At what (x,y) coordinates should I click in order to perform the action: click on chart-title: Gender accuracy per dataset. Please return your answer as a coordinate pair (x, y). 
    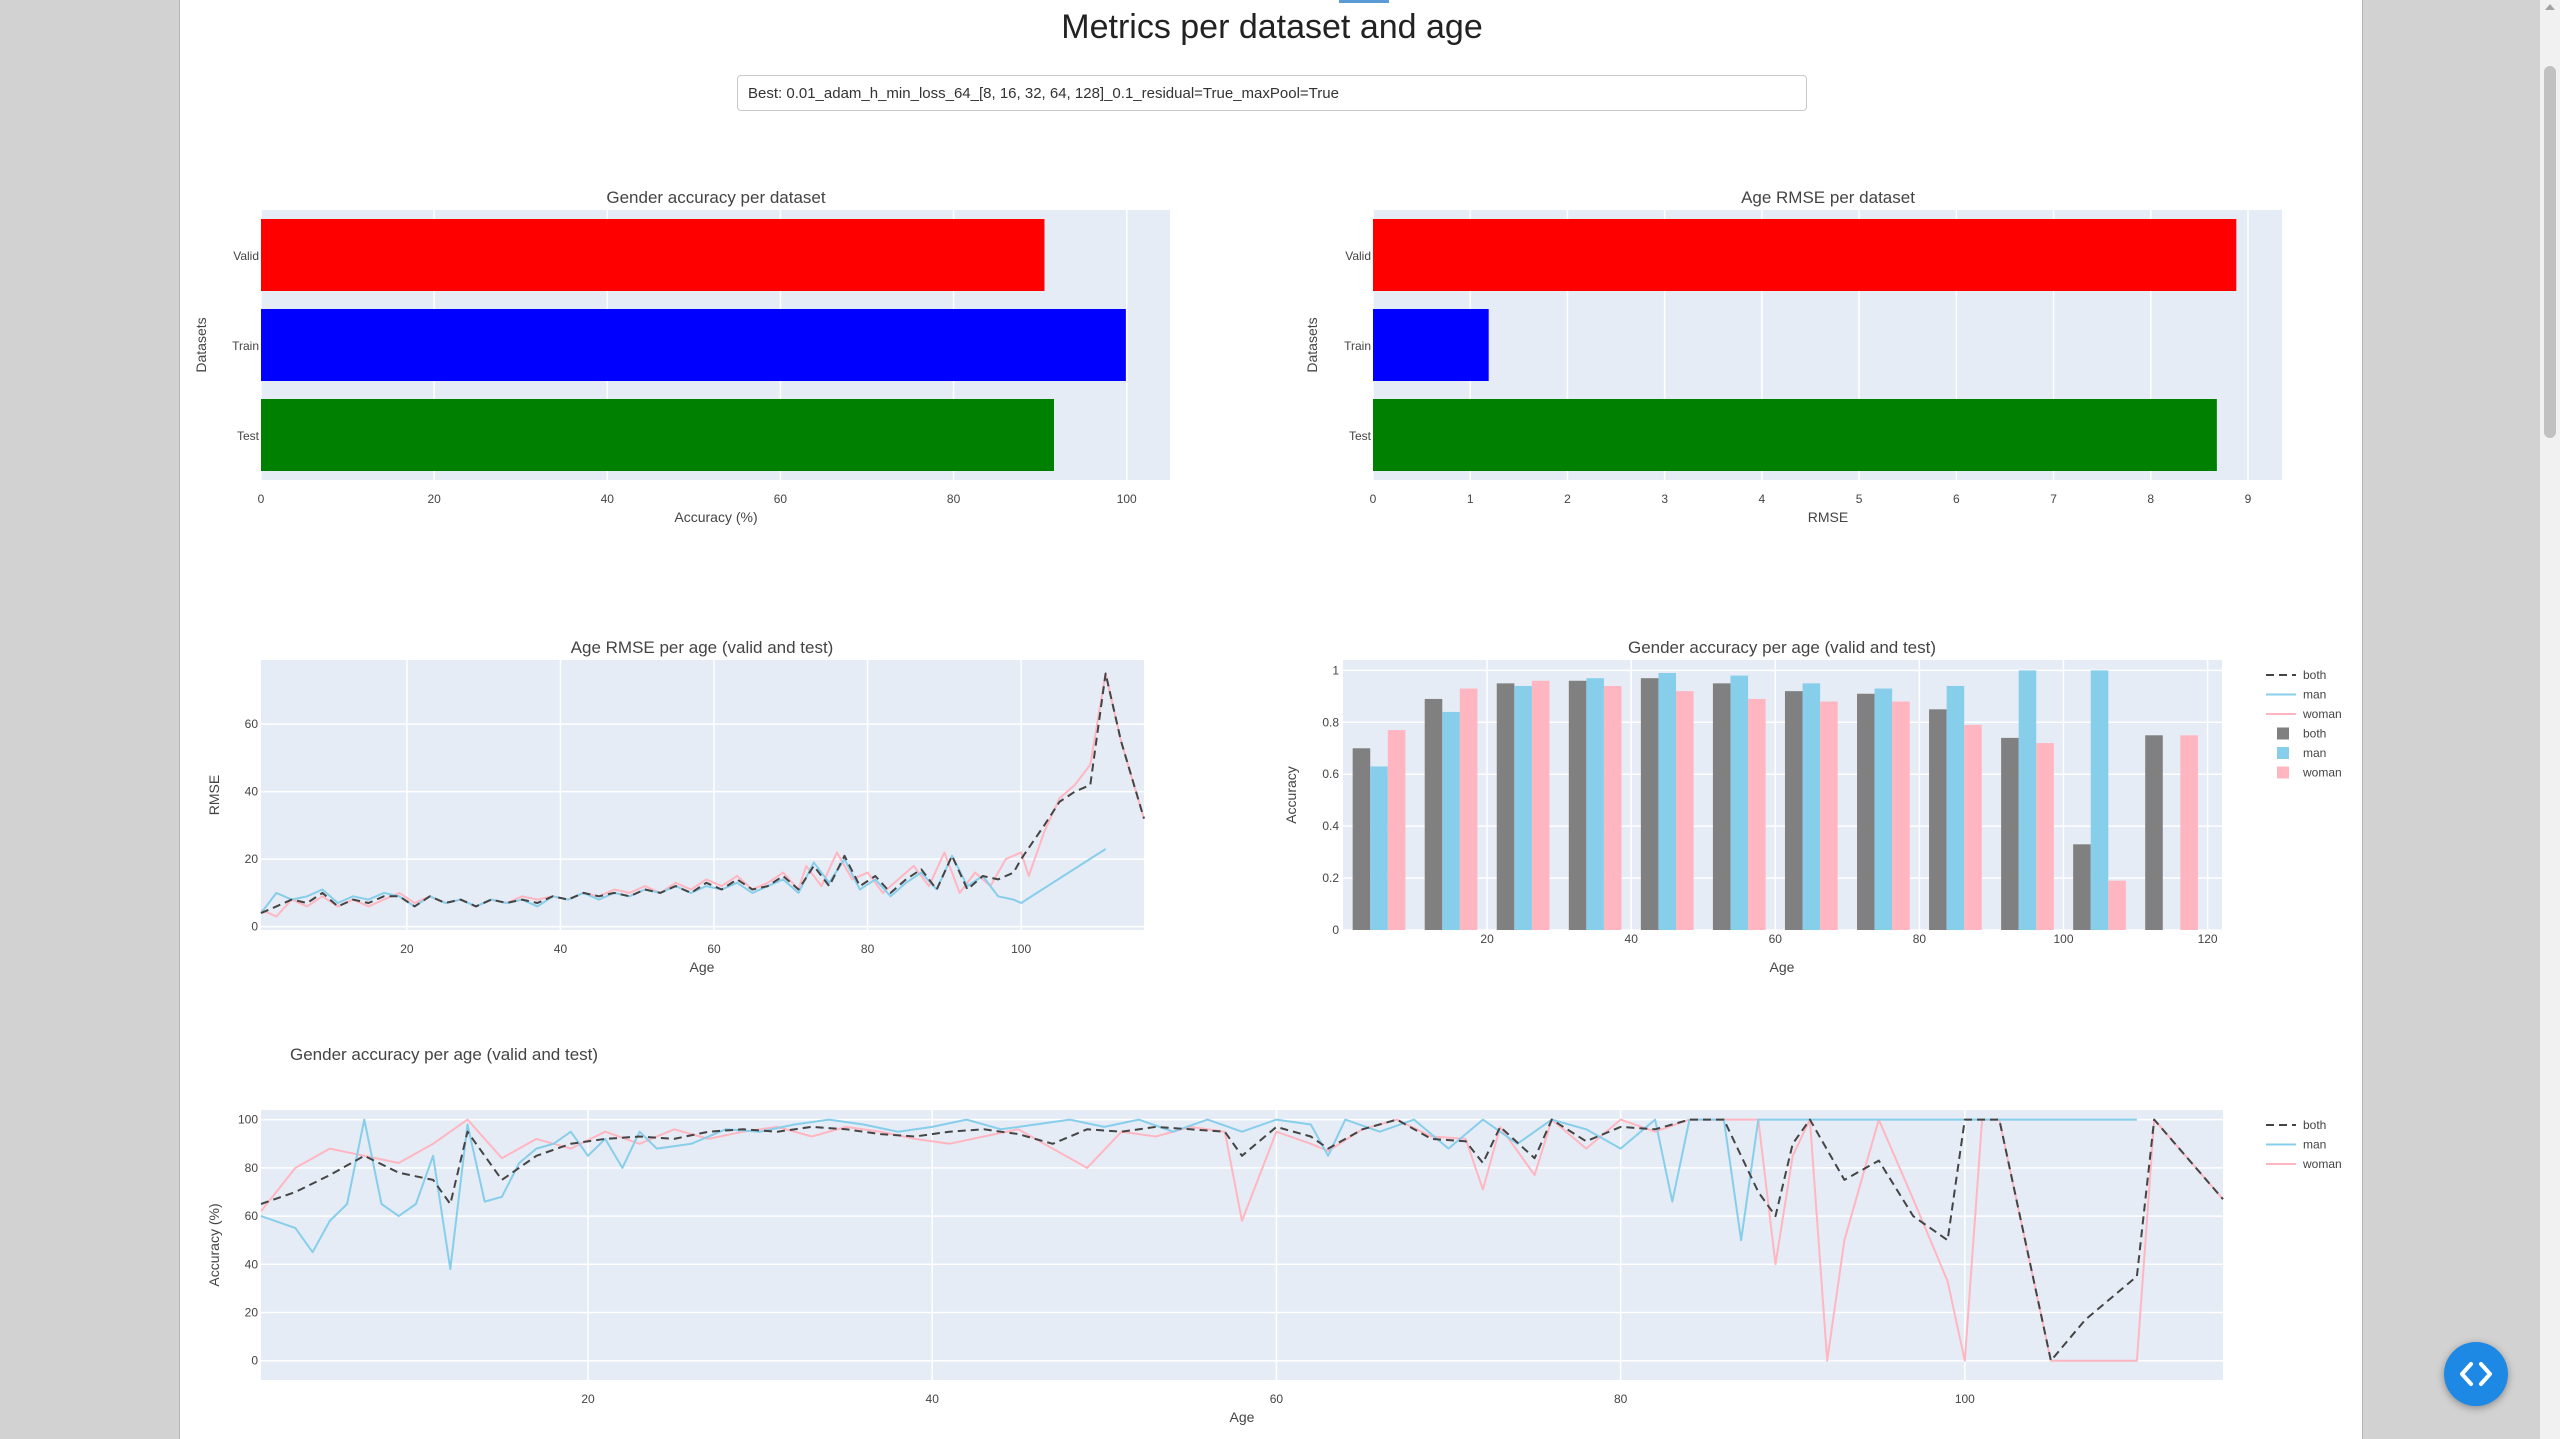
    Looking at the image, I should click on (716, 197).